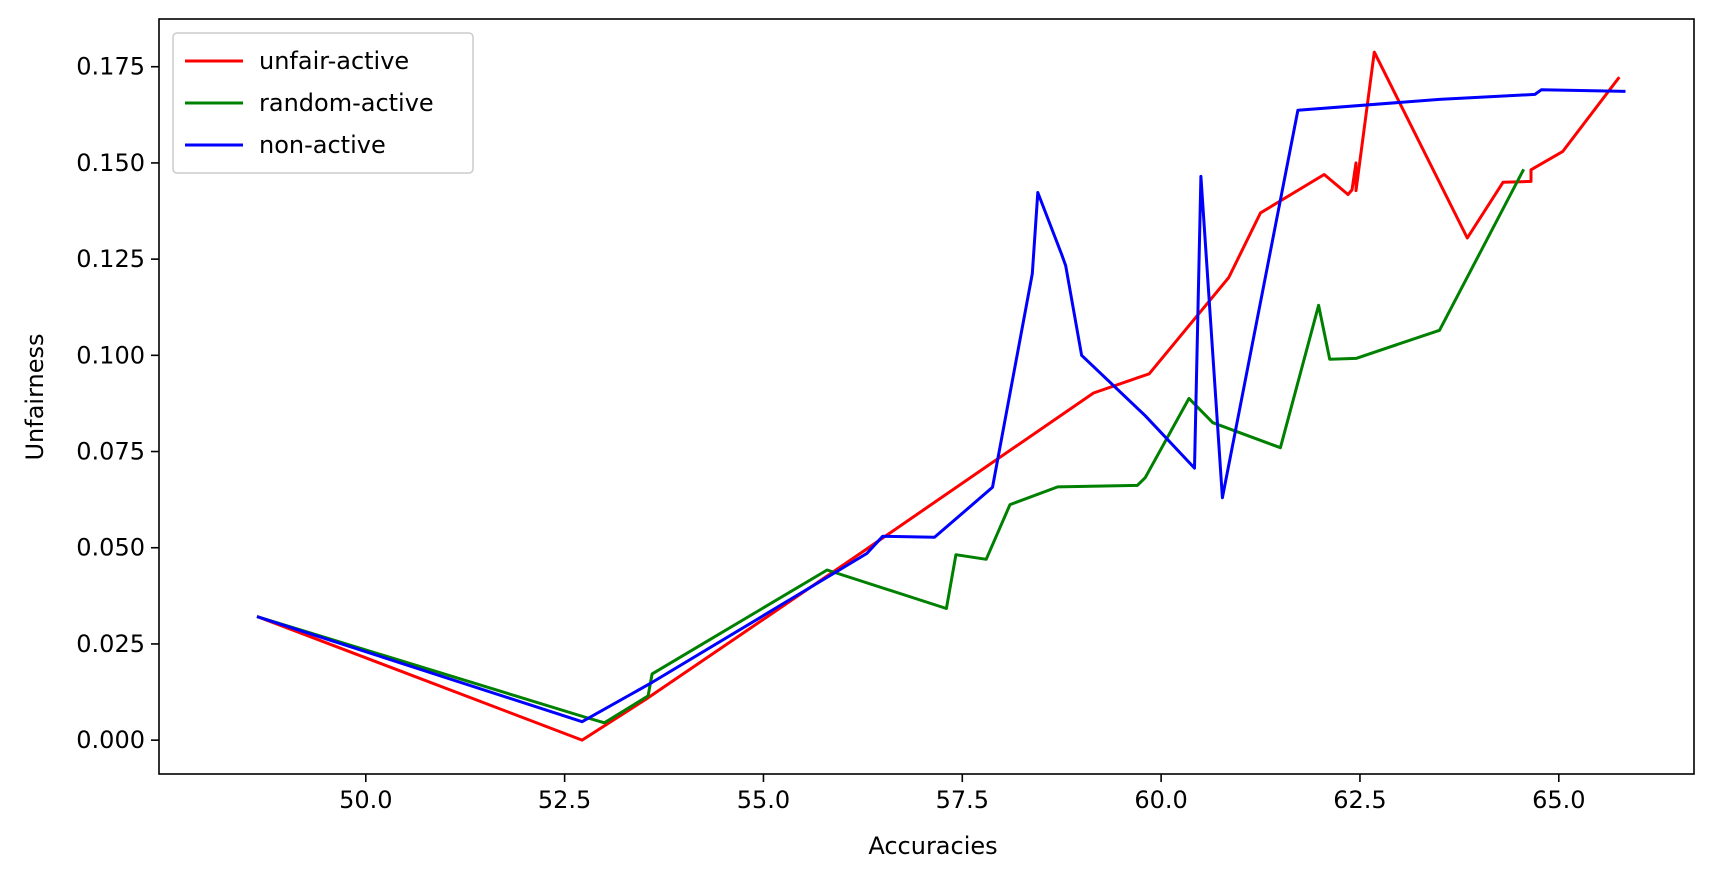  Describe the element at coordinates (962, 800) in the screenshot. I see `x-tick-label: 57.5` at that location.